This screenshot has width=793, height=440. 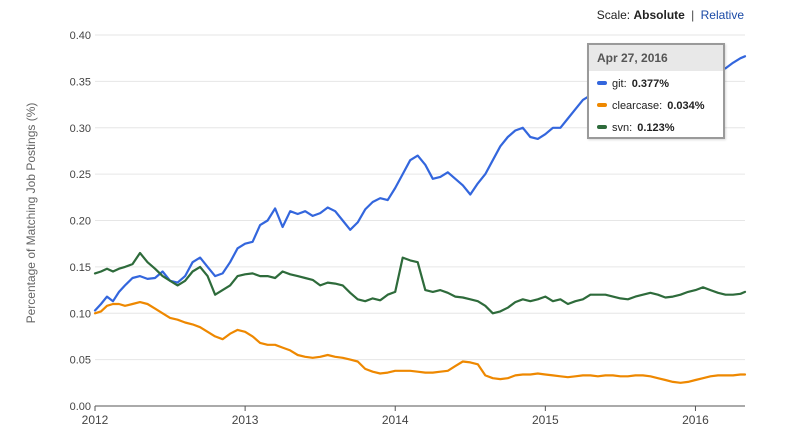 I want to click on tooltip-series-name: svn, so click(x=621, y=128).